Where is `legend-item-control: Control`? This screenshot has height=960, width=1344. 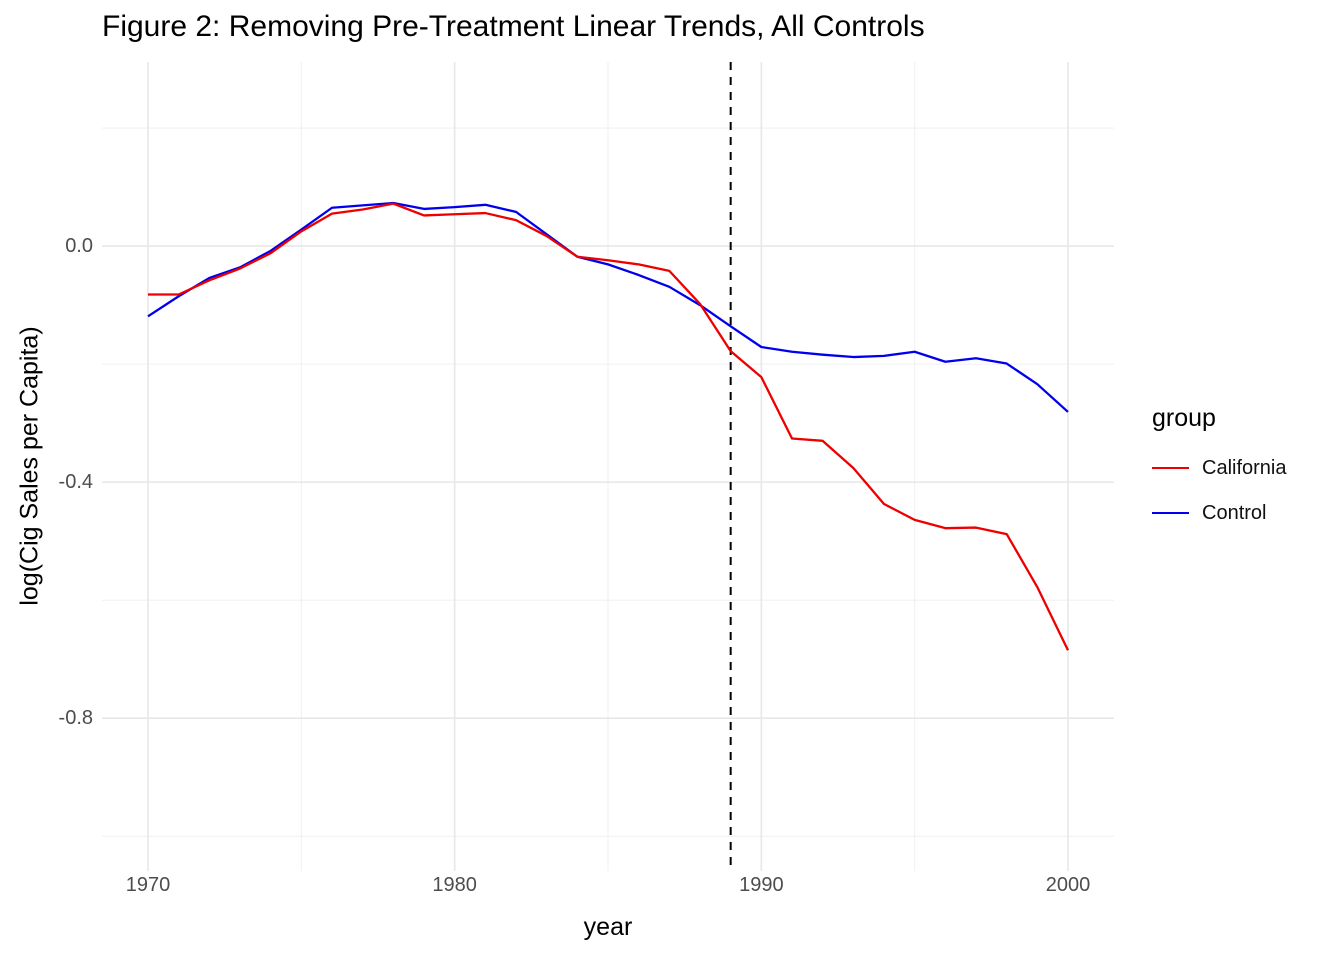 legend-item-control: Control is located at coordinates (1247, 513).